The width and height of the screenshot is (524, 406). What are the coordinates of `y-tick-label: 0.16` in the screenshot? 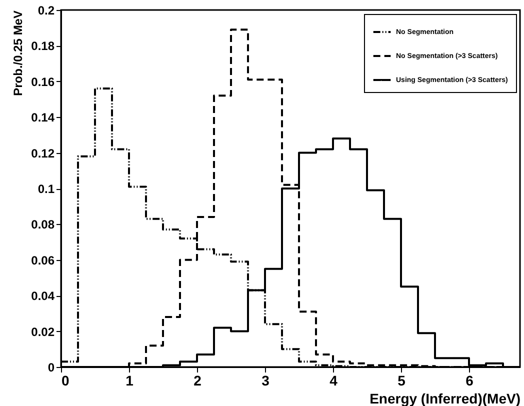 It's located at (43, 81).